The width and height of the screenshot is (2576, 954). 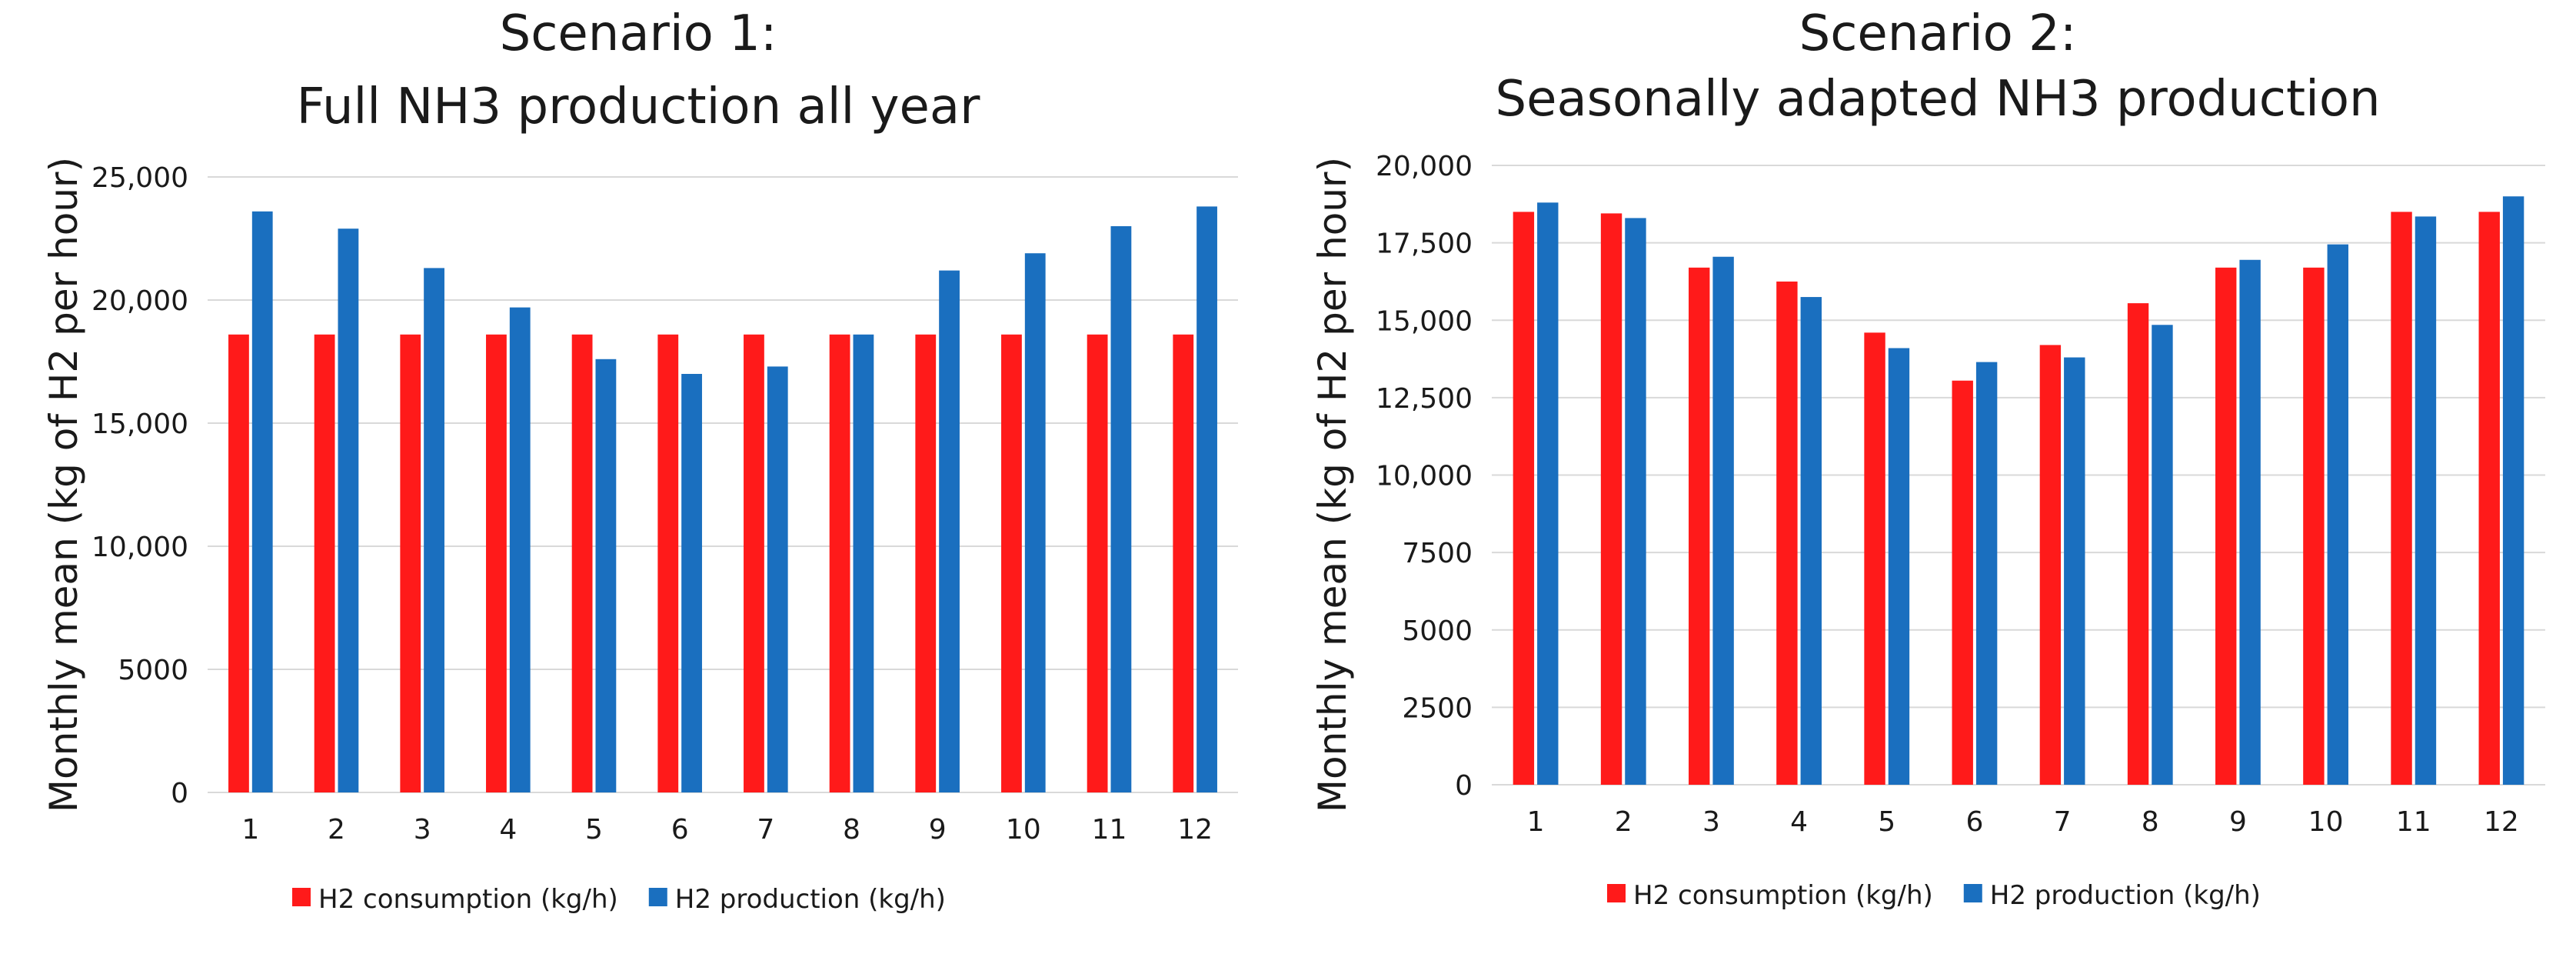 I want to click on y-tick-label: 2500, so click(x=1437, y=708).